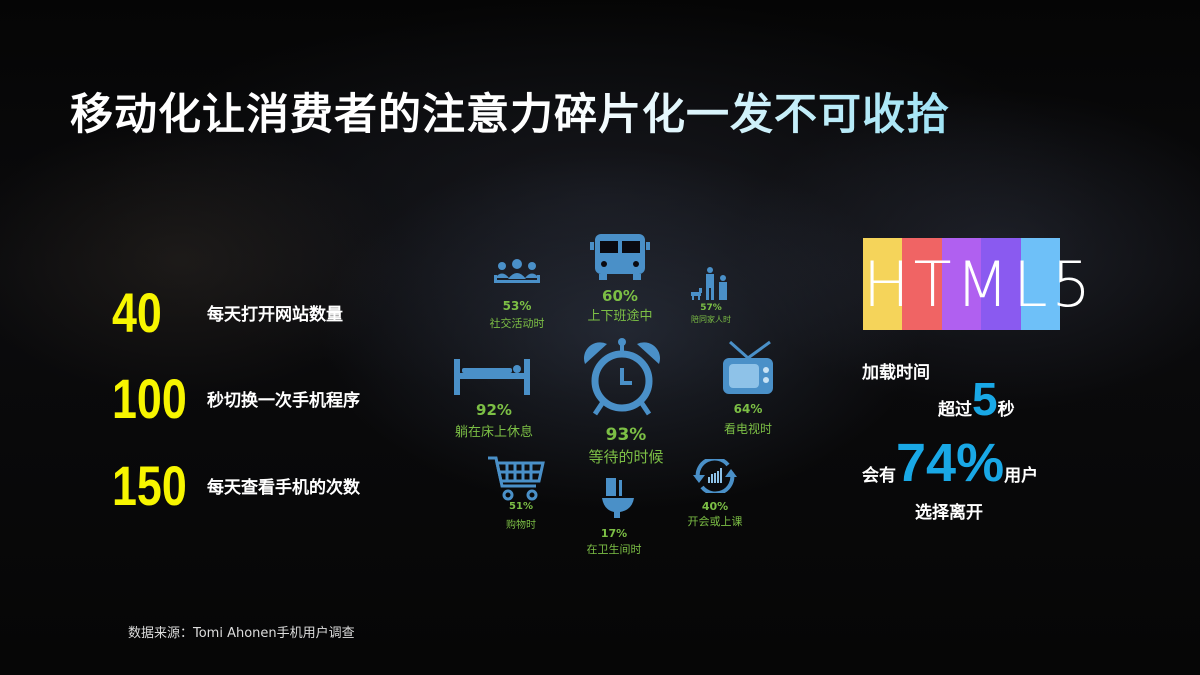  What do you see at coordinates (283, 488) in the screenshot?
I see `stat-label: 每天查看手机的次数` at bounding box center [283, 488].